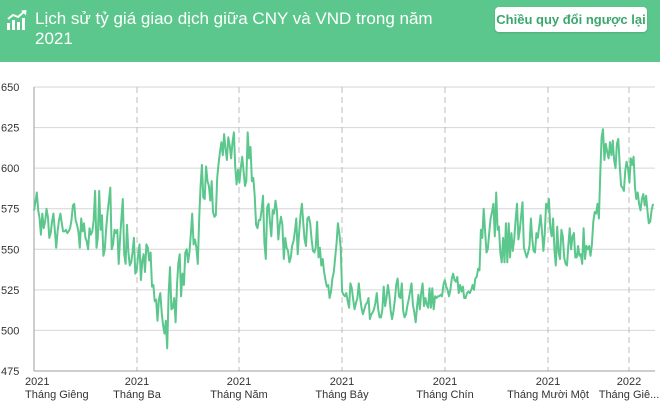 The width and height of the screenshot is (660, 409). I want to click on trending-up-icon, so click(17, 20).